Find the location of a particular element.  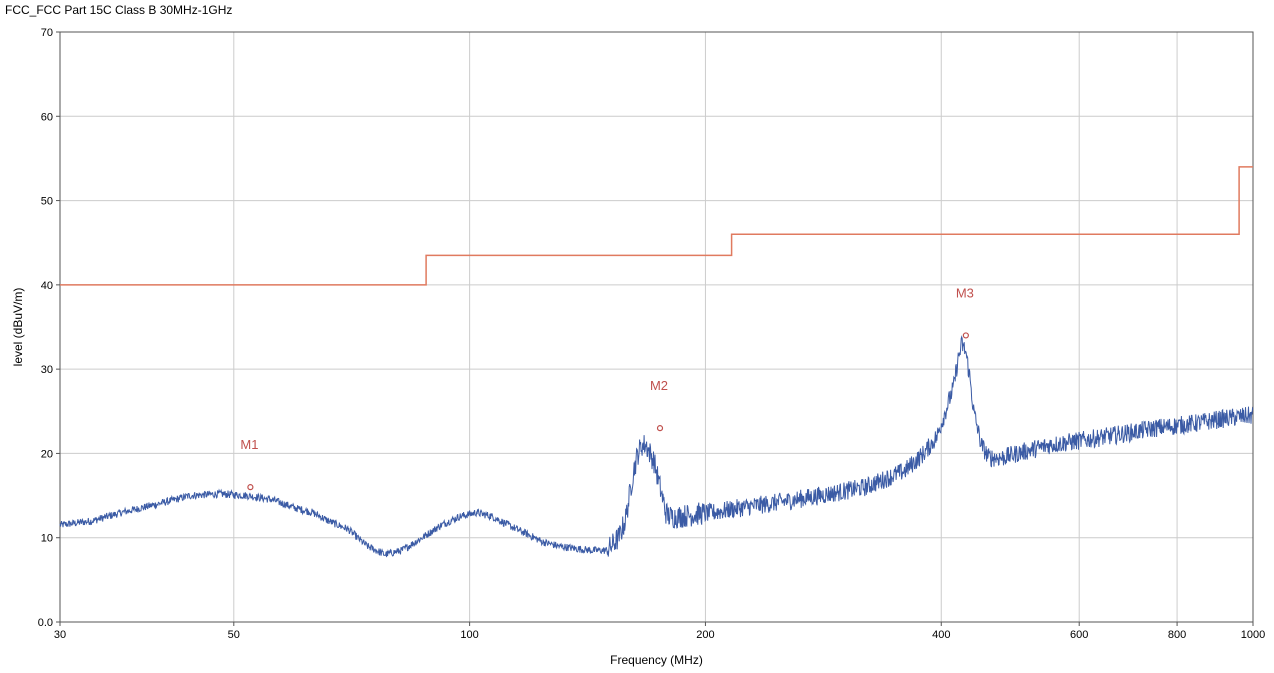

marker-point-m3 is located at coordinates (965, 335).